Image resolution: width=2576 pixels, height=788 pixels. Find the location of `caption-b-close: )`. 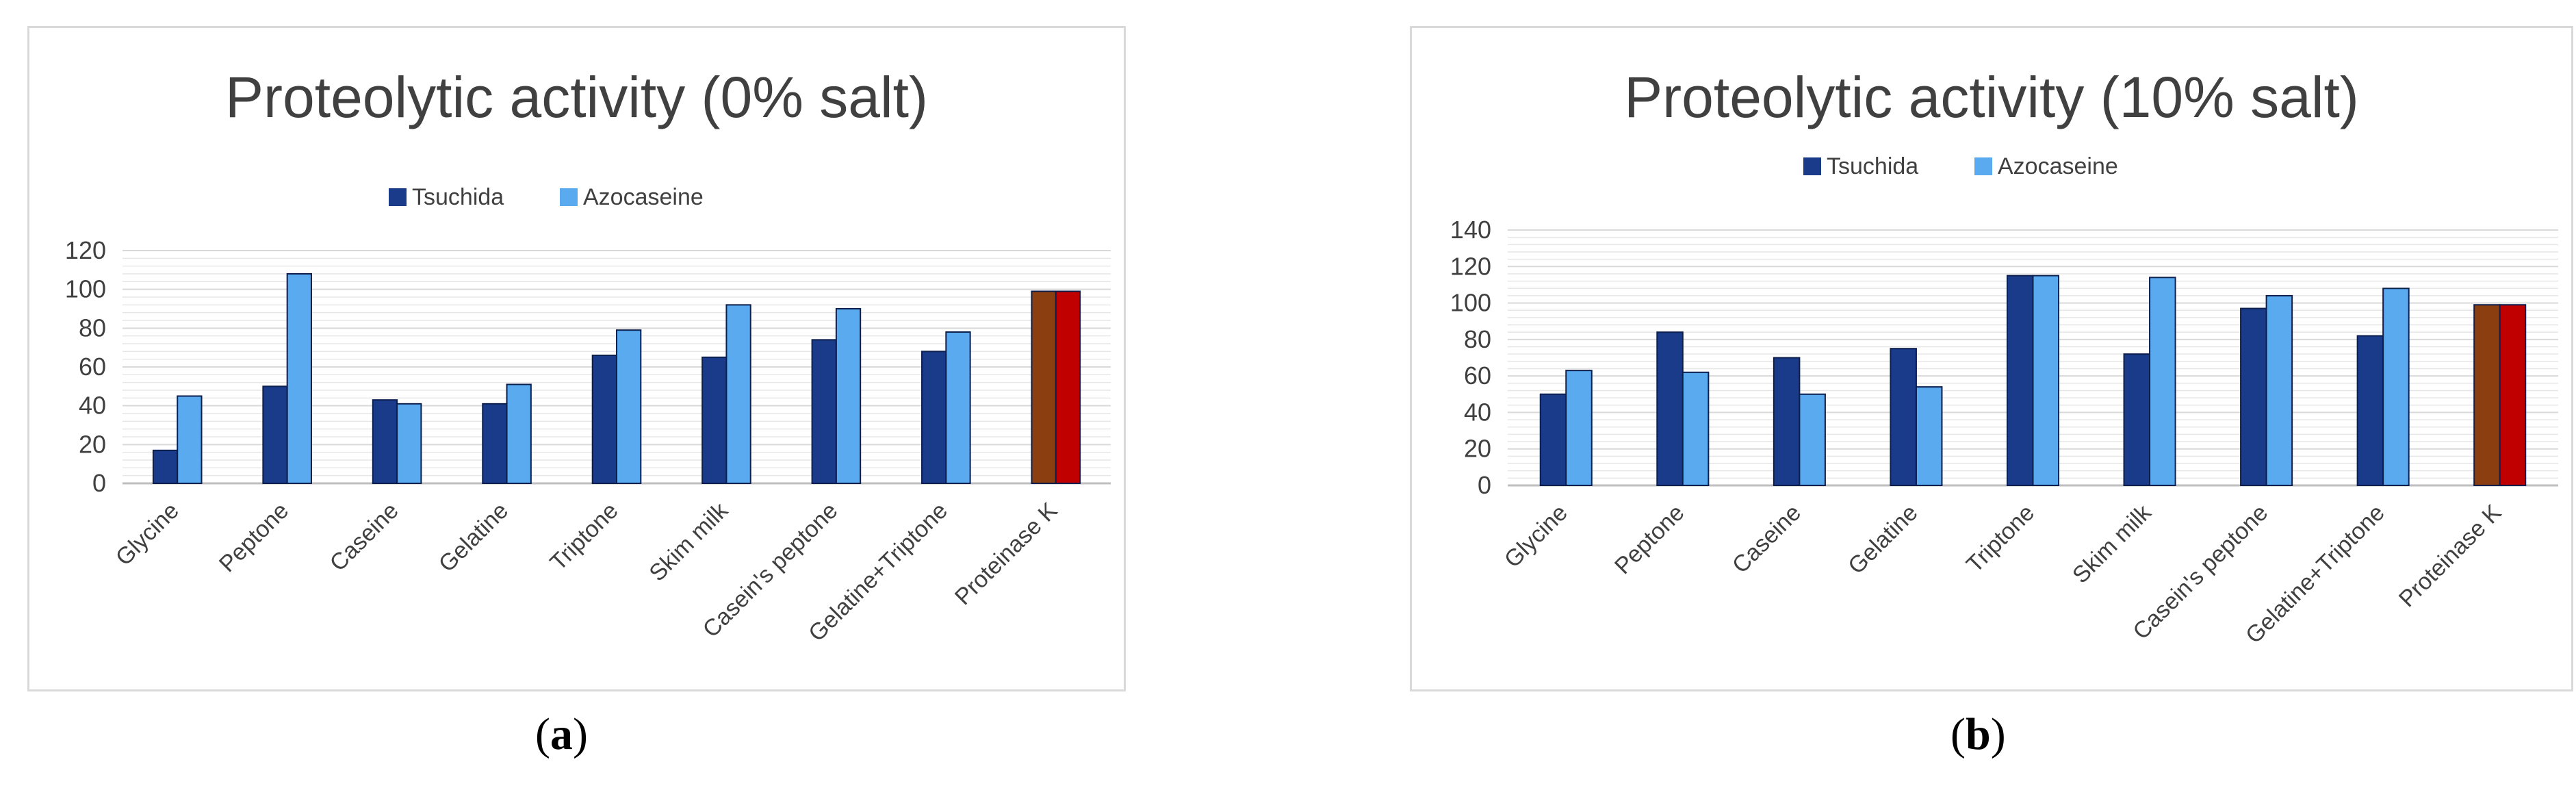

caption-b-close: ) is located at coordinates (1998, 734).